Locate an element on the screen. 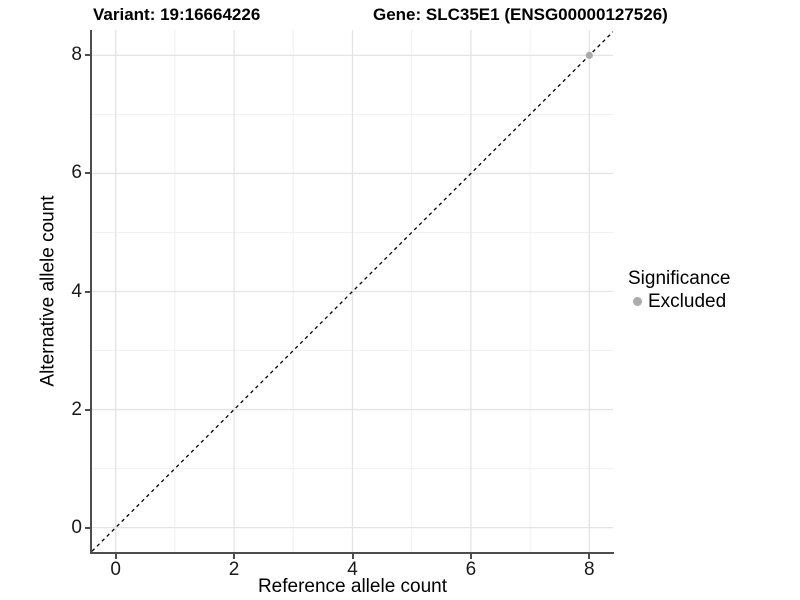 Image resolution: width=800 pixels, height=600 pixels. legend-key is located at coordinates (637, 301).